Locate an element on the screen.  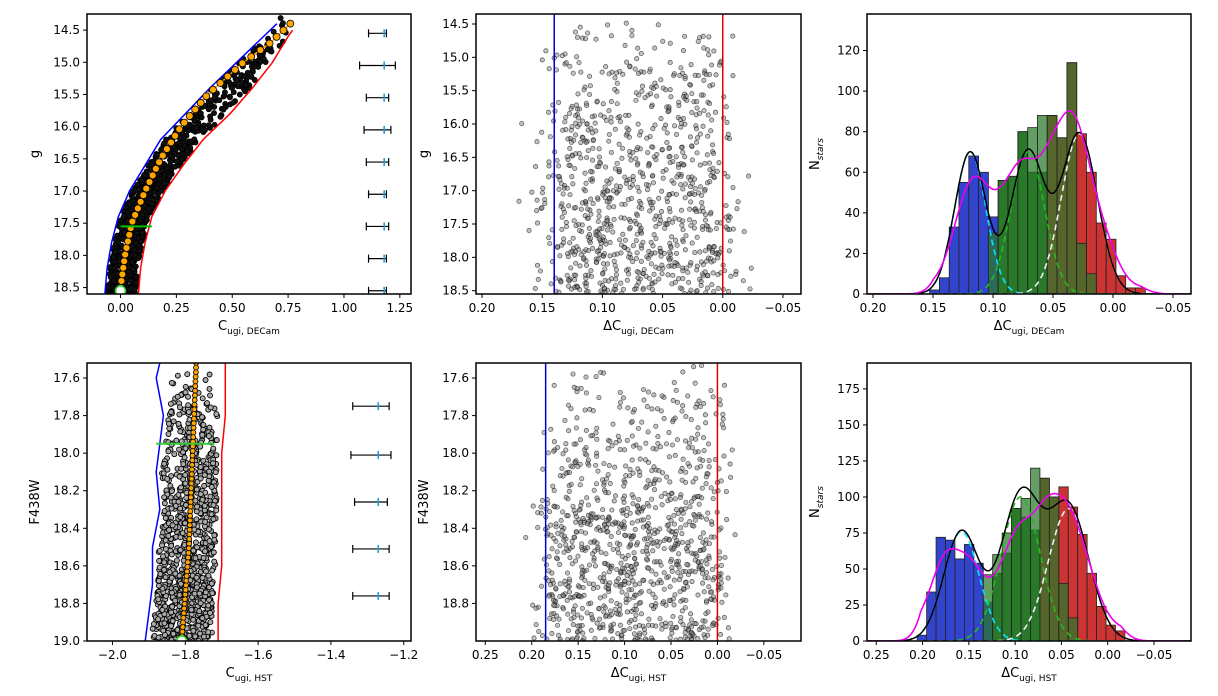
y-tick-label: 17.6 is located at coordinates (455, 378).